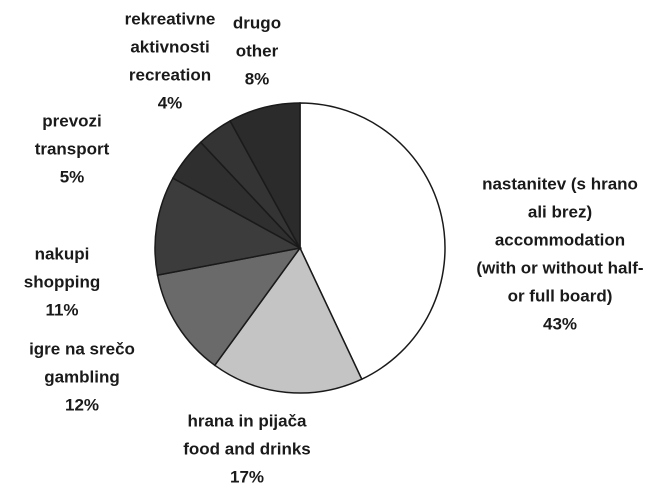 This screenshot has height=490, width=659. I want to click on value-label: 12%, so click(82, 404).